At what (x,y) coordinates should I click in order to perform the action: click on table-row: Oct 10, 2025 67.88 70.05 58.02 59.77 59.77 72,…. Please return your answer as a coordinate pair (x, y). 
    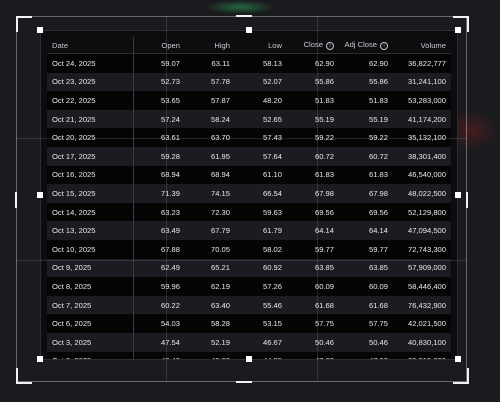
    Looking at the image, I should click on (249, 249).